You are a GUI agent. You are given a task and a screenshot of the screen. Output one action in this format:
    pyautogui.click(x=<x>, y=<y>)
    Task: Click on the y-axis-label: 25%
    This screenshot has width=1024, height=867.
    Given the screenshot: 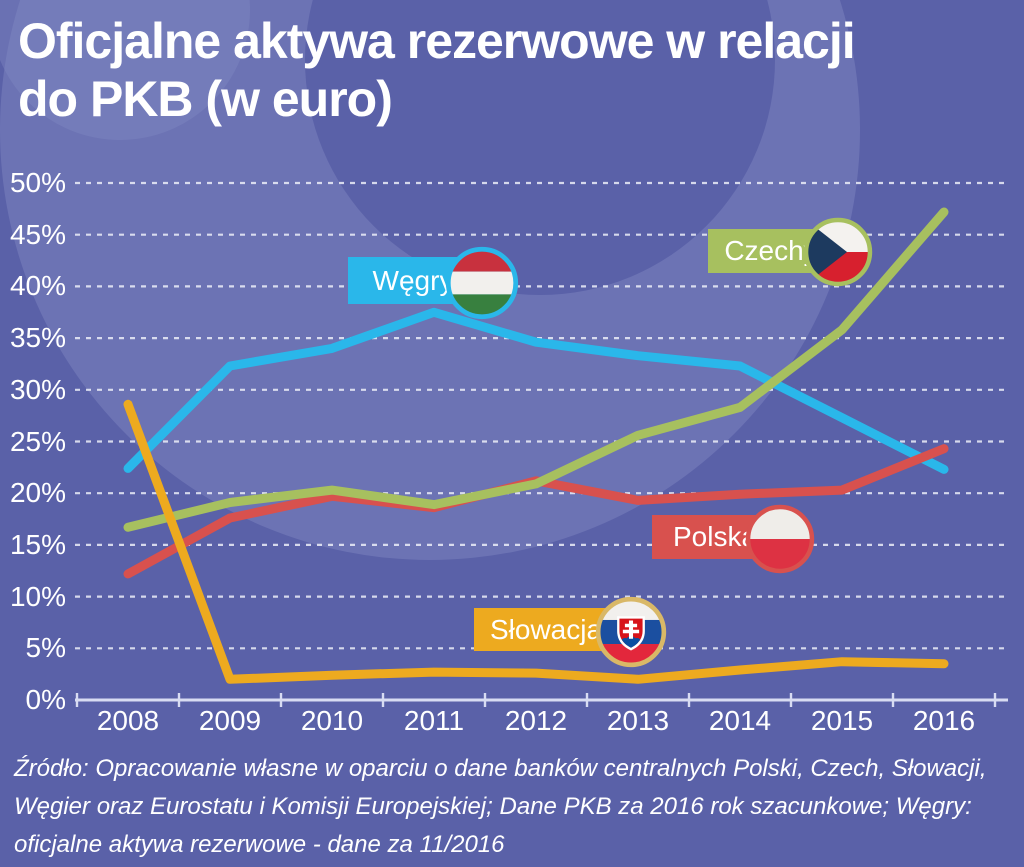 What is the action you would take?
    pyautogui.click(x=37, y=441)
    